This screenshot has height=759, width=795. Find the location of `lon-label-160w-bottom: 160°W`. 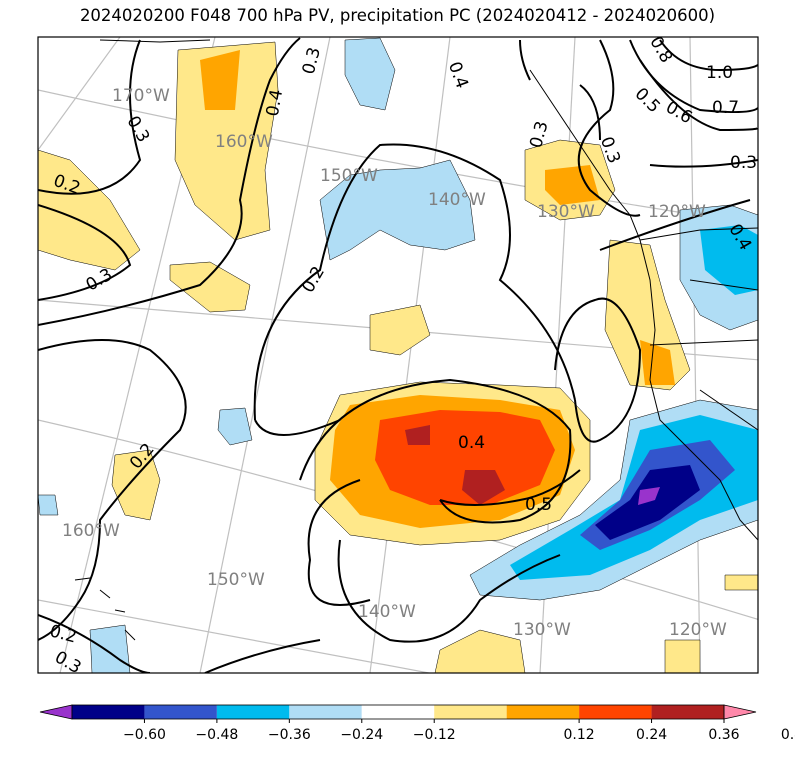

lon-label-160w-bottom: 160°W is located at coordinates (91, 531).